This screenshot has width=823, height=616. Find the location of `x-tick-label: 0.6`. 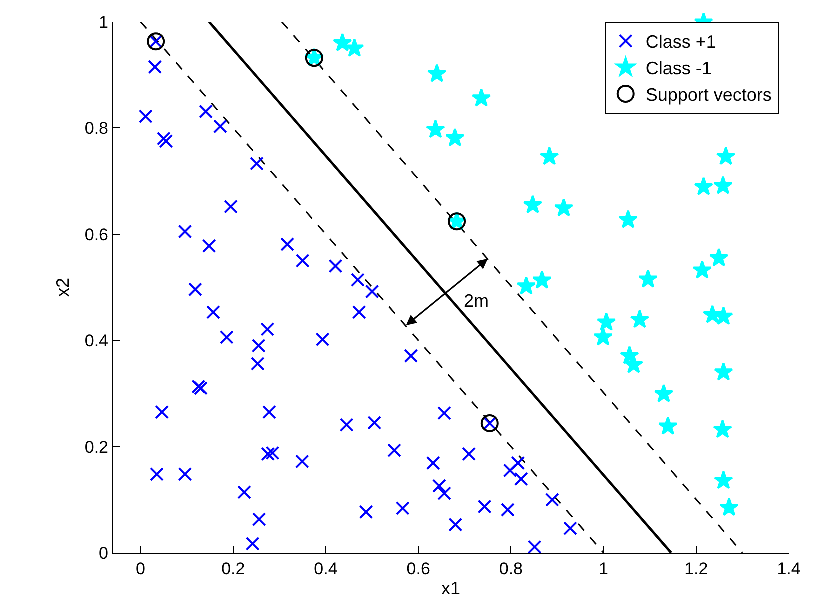

x-tick-label: 0.6 is located at coordinates (418, 569).